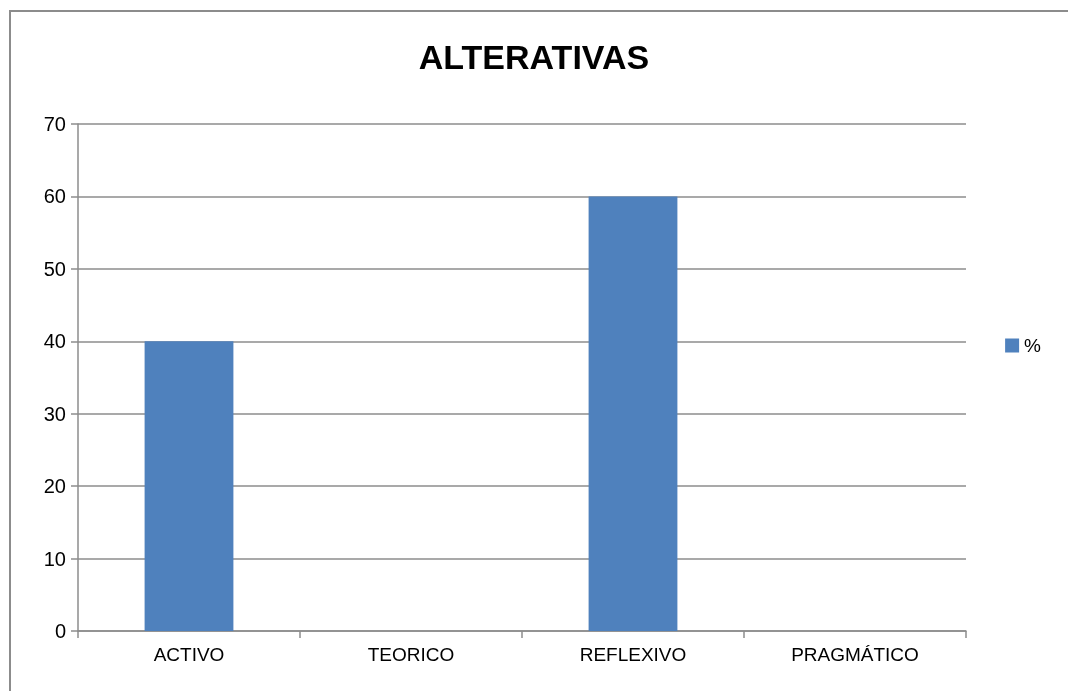 The image size is (1068, 691). I want to click on chart-title: ALTERATIVAS, so click(534, 57).